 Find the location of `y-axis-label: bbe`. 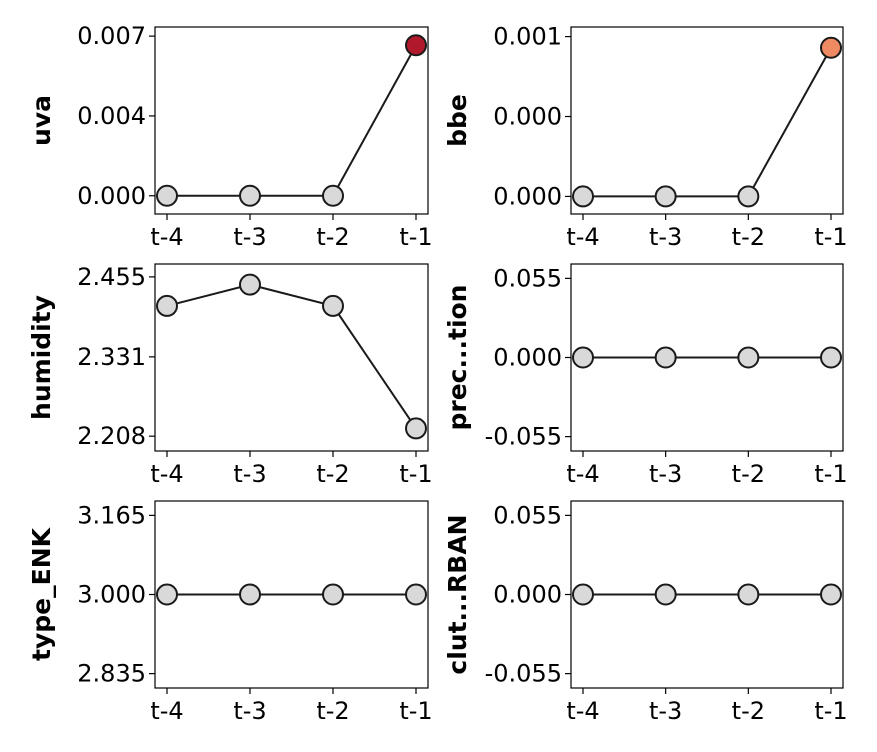

y-axis-label: bbe is located at coordinates (457, 120).